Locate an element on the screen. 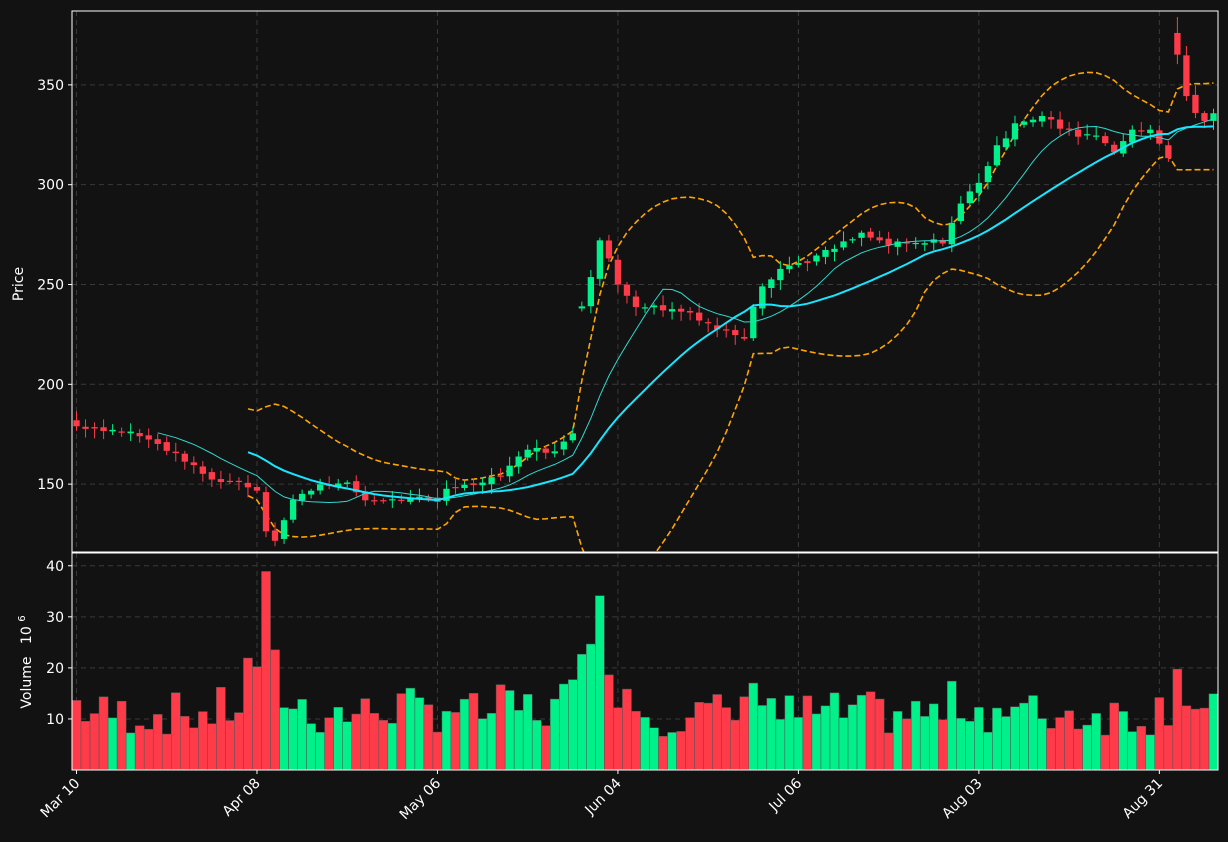 Image resolution: width=1228 pixels, height=842 pixels. volume-tick-label: 40 is located at coordinates (55, 567).